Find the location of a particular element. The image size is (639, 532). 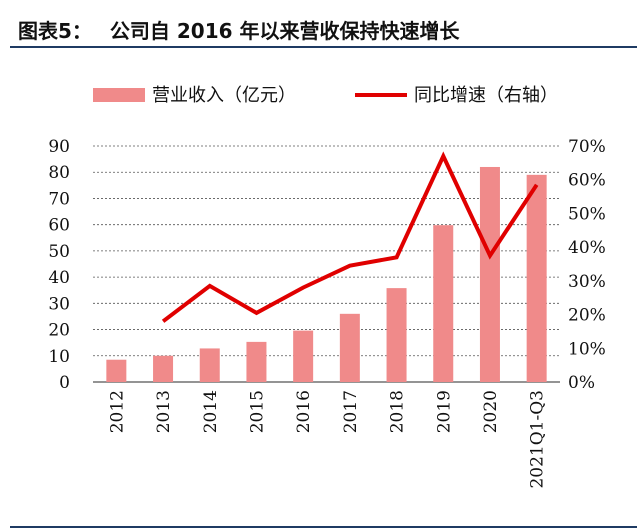

left-tick-label: 0 is located at coordinates (64, 383).